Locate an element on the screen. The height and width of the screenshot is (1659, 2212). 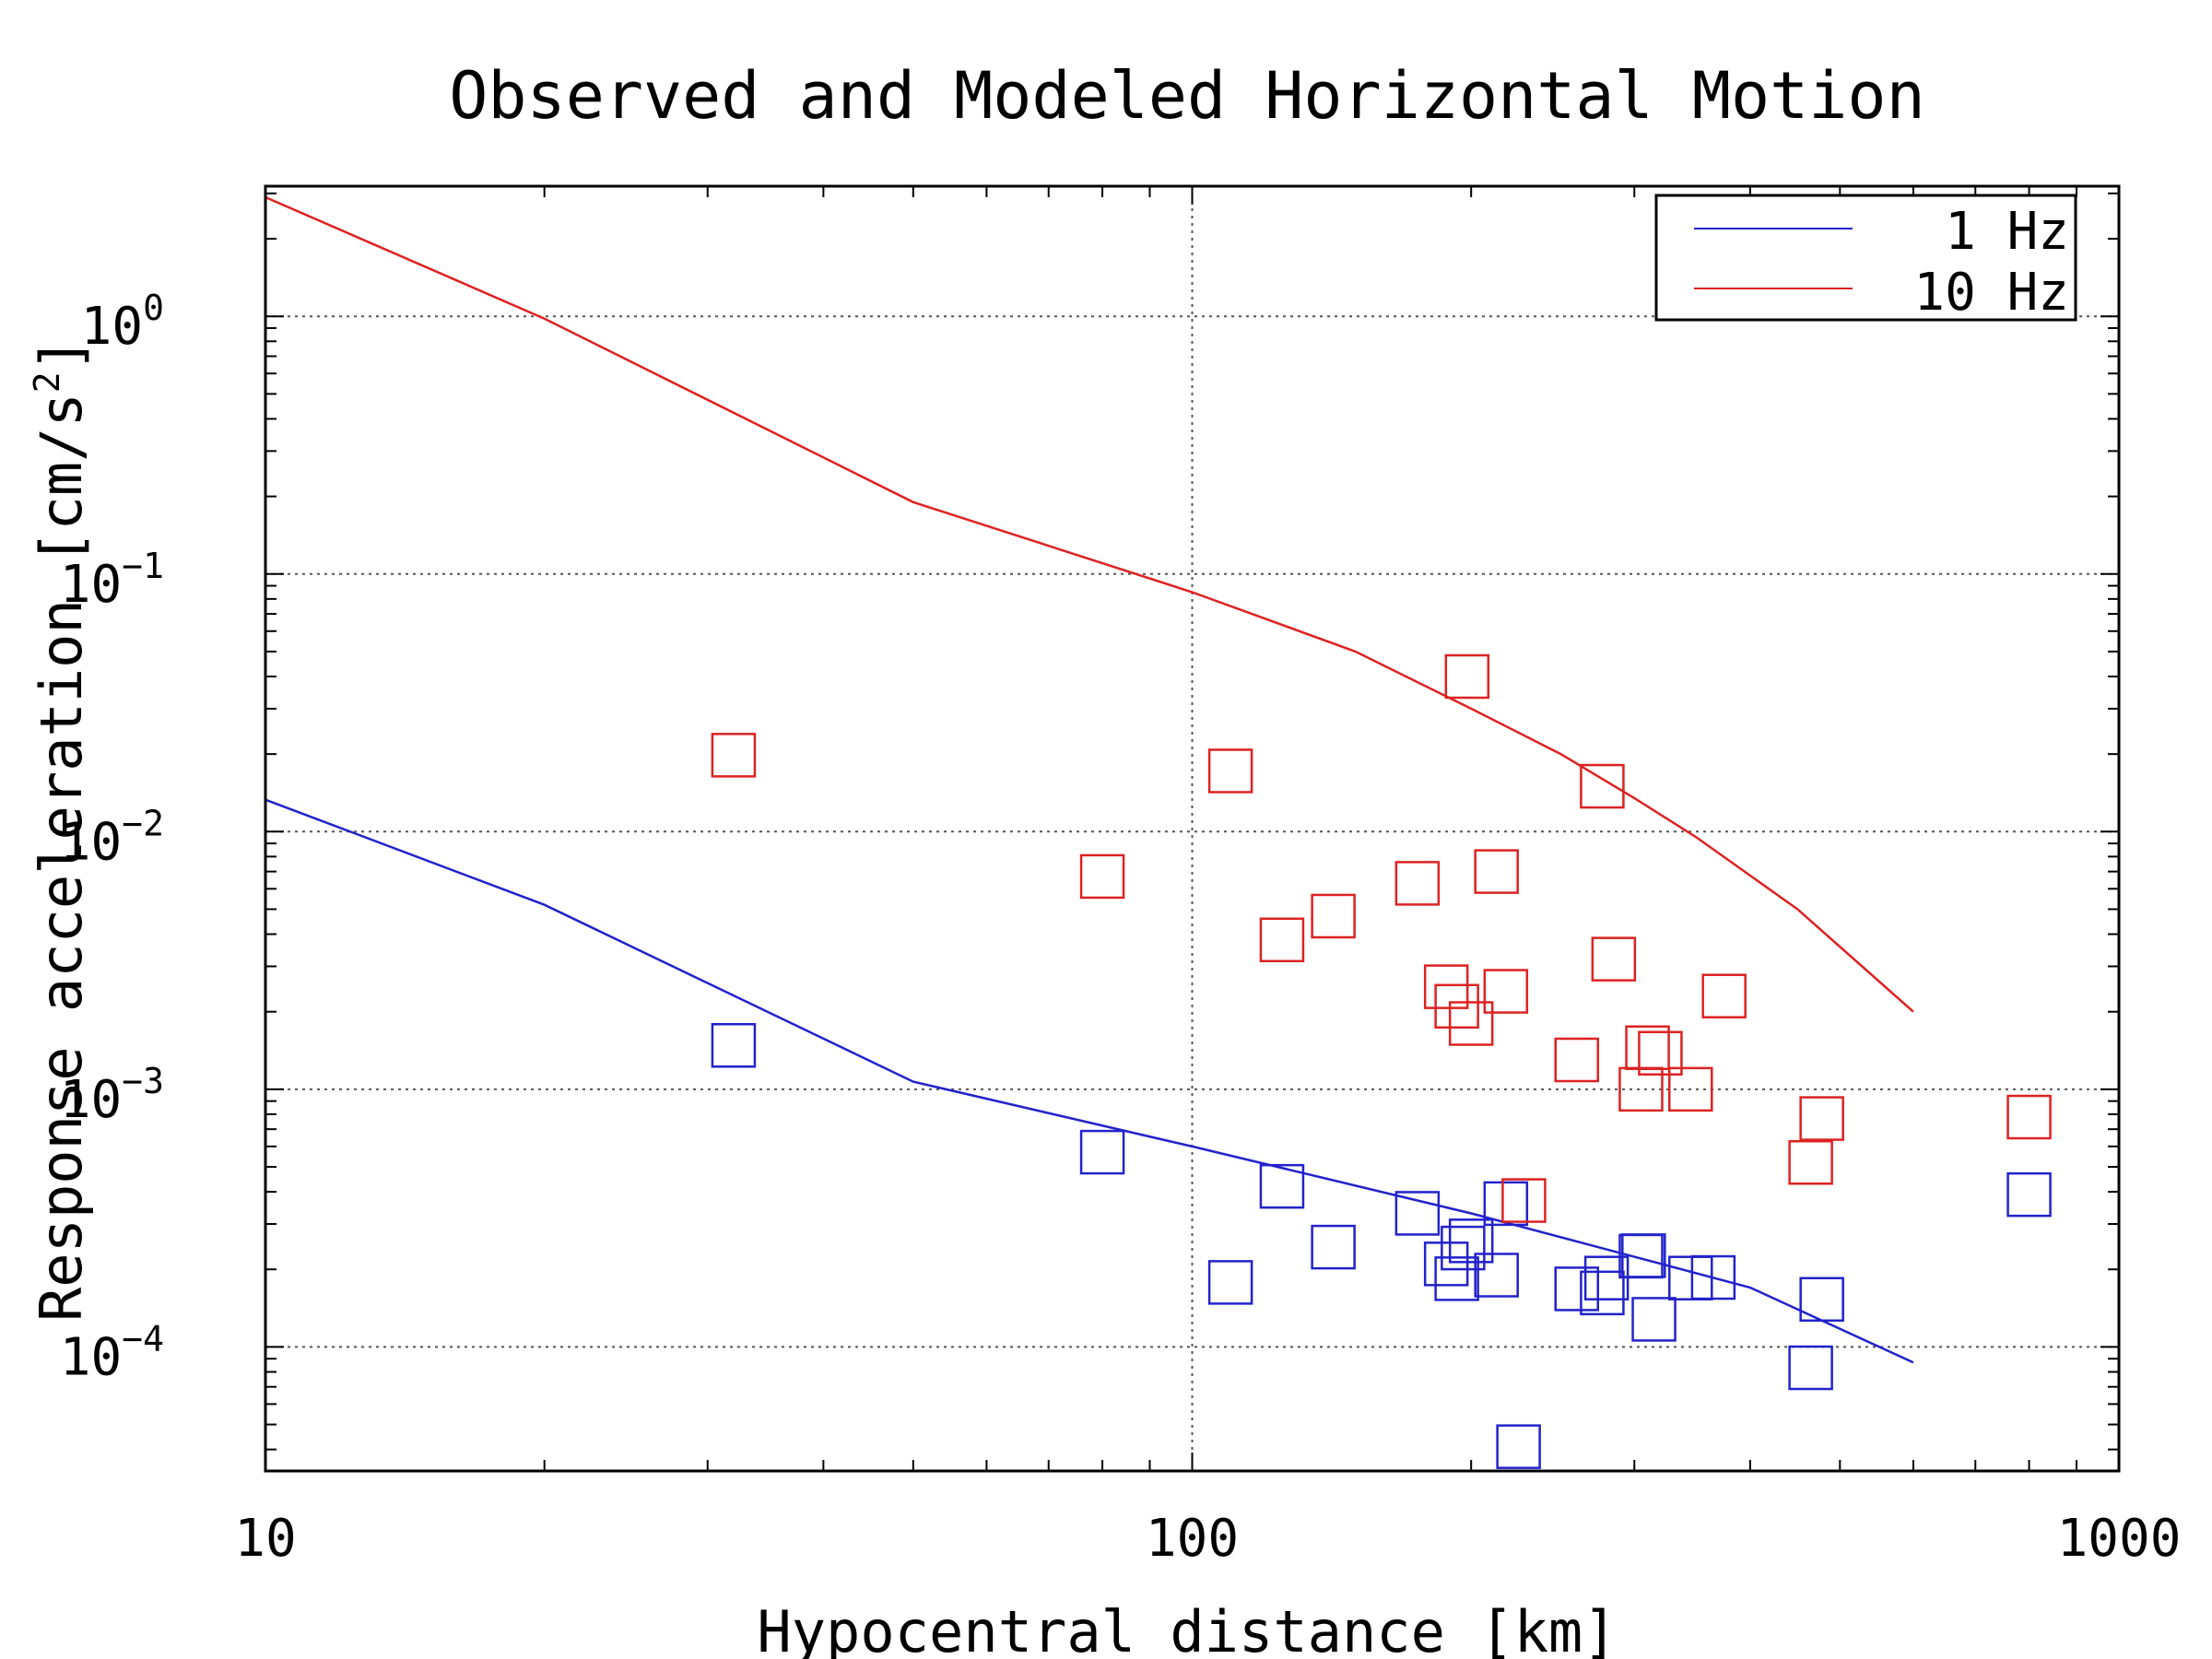
legend-label-1hz: 1 Hz is located at coordinates (2007, 232).